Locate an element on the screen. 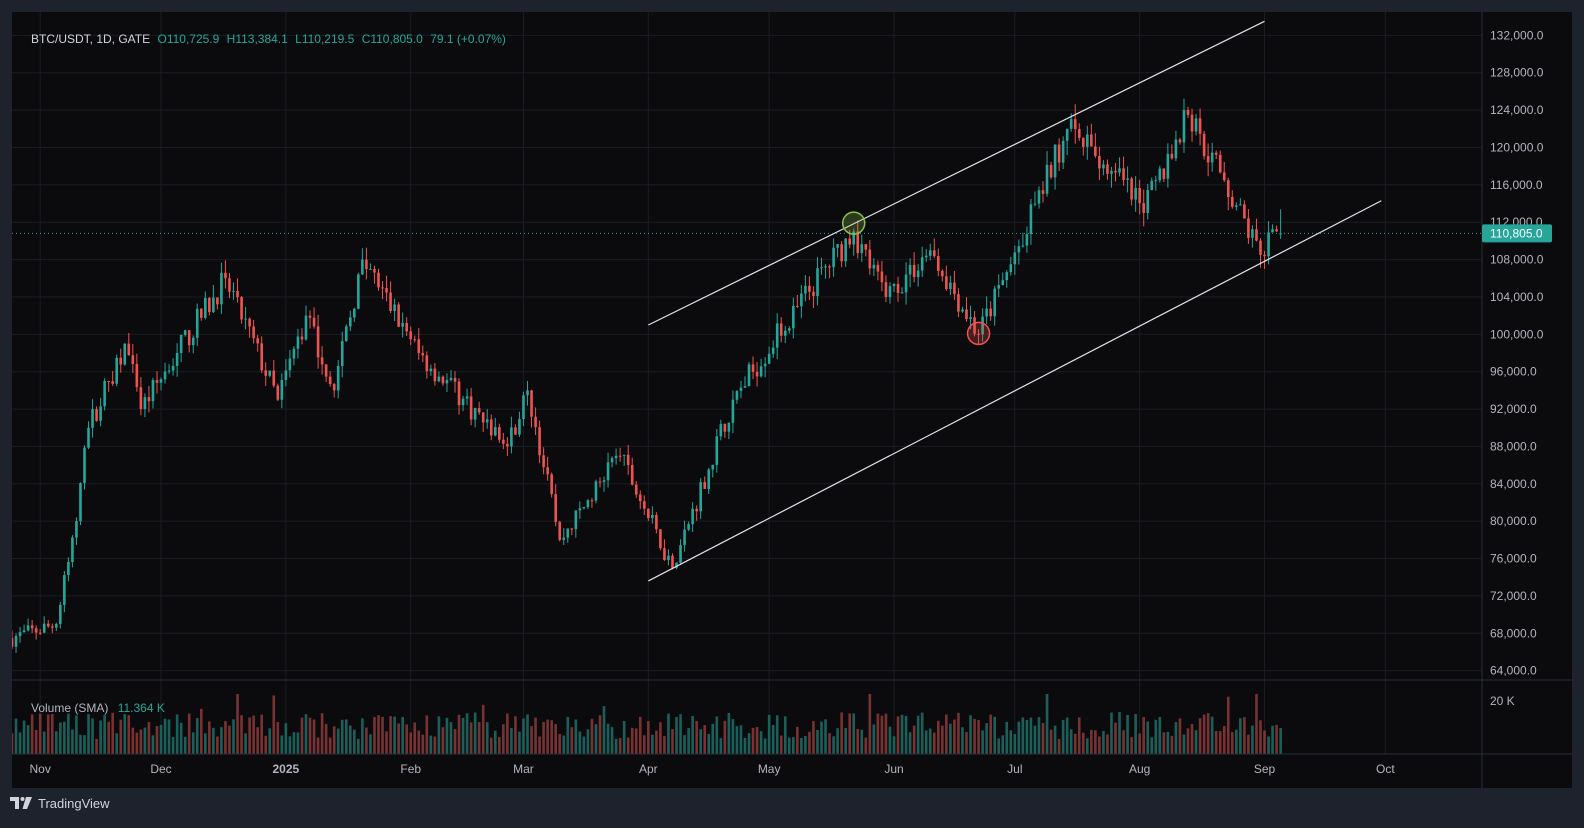 The image size is (1584, 828). volume-indicator-name: Volume (SMA) is located at coordinates (70, 708).